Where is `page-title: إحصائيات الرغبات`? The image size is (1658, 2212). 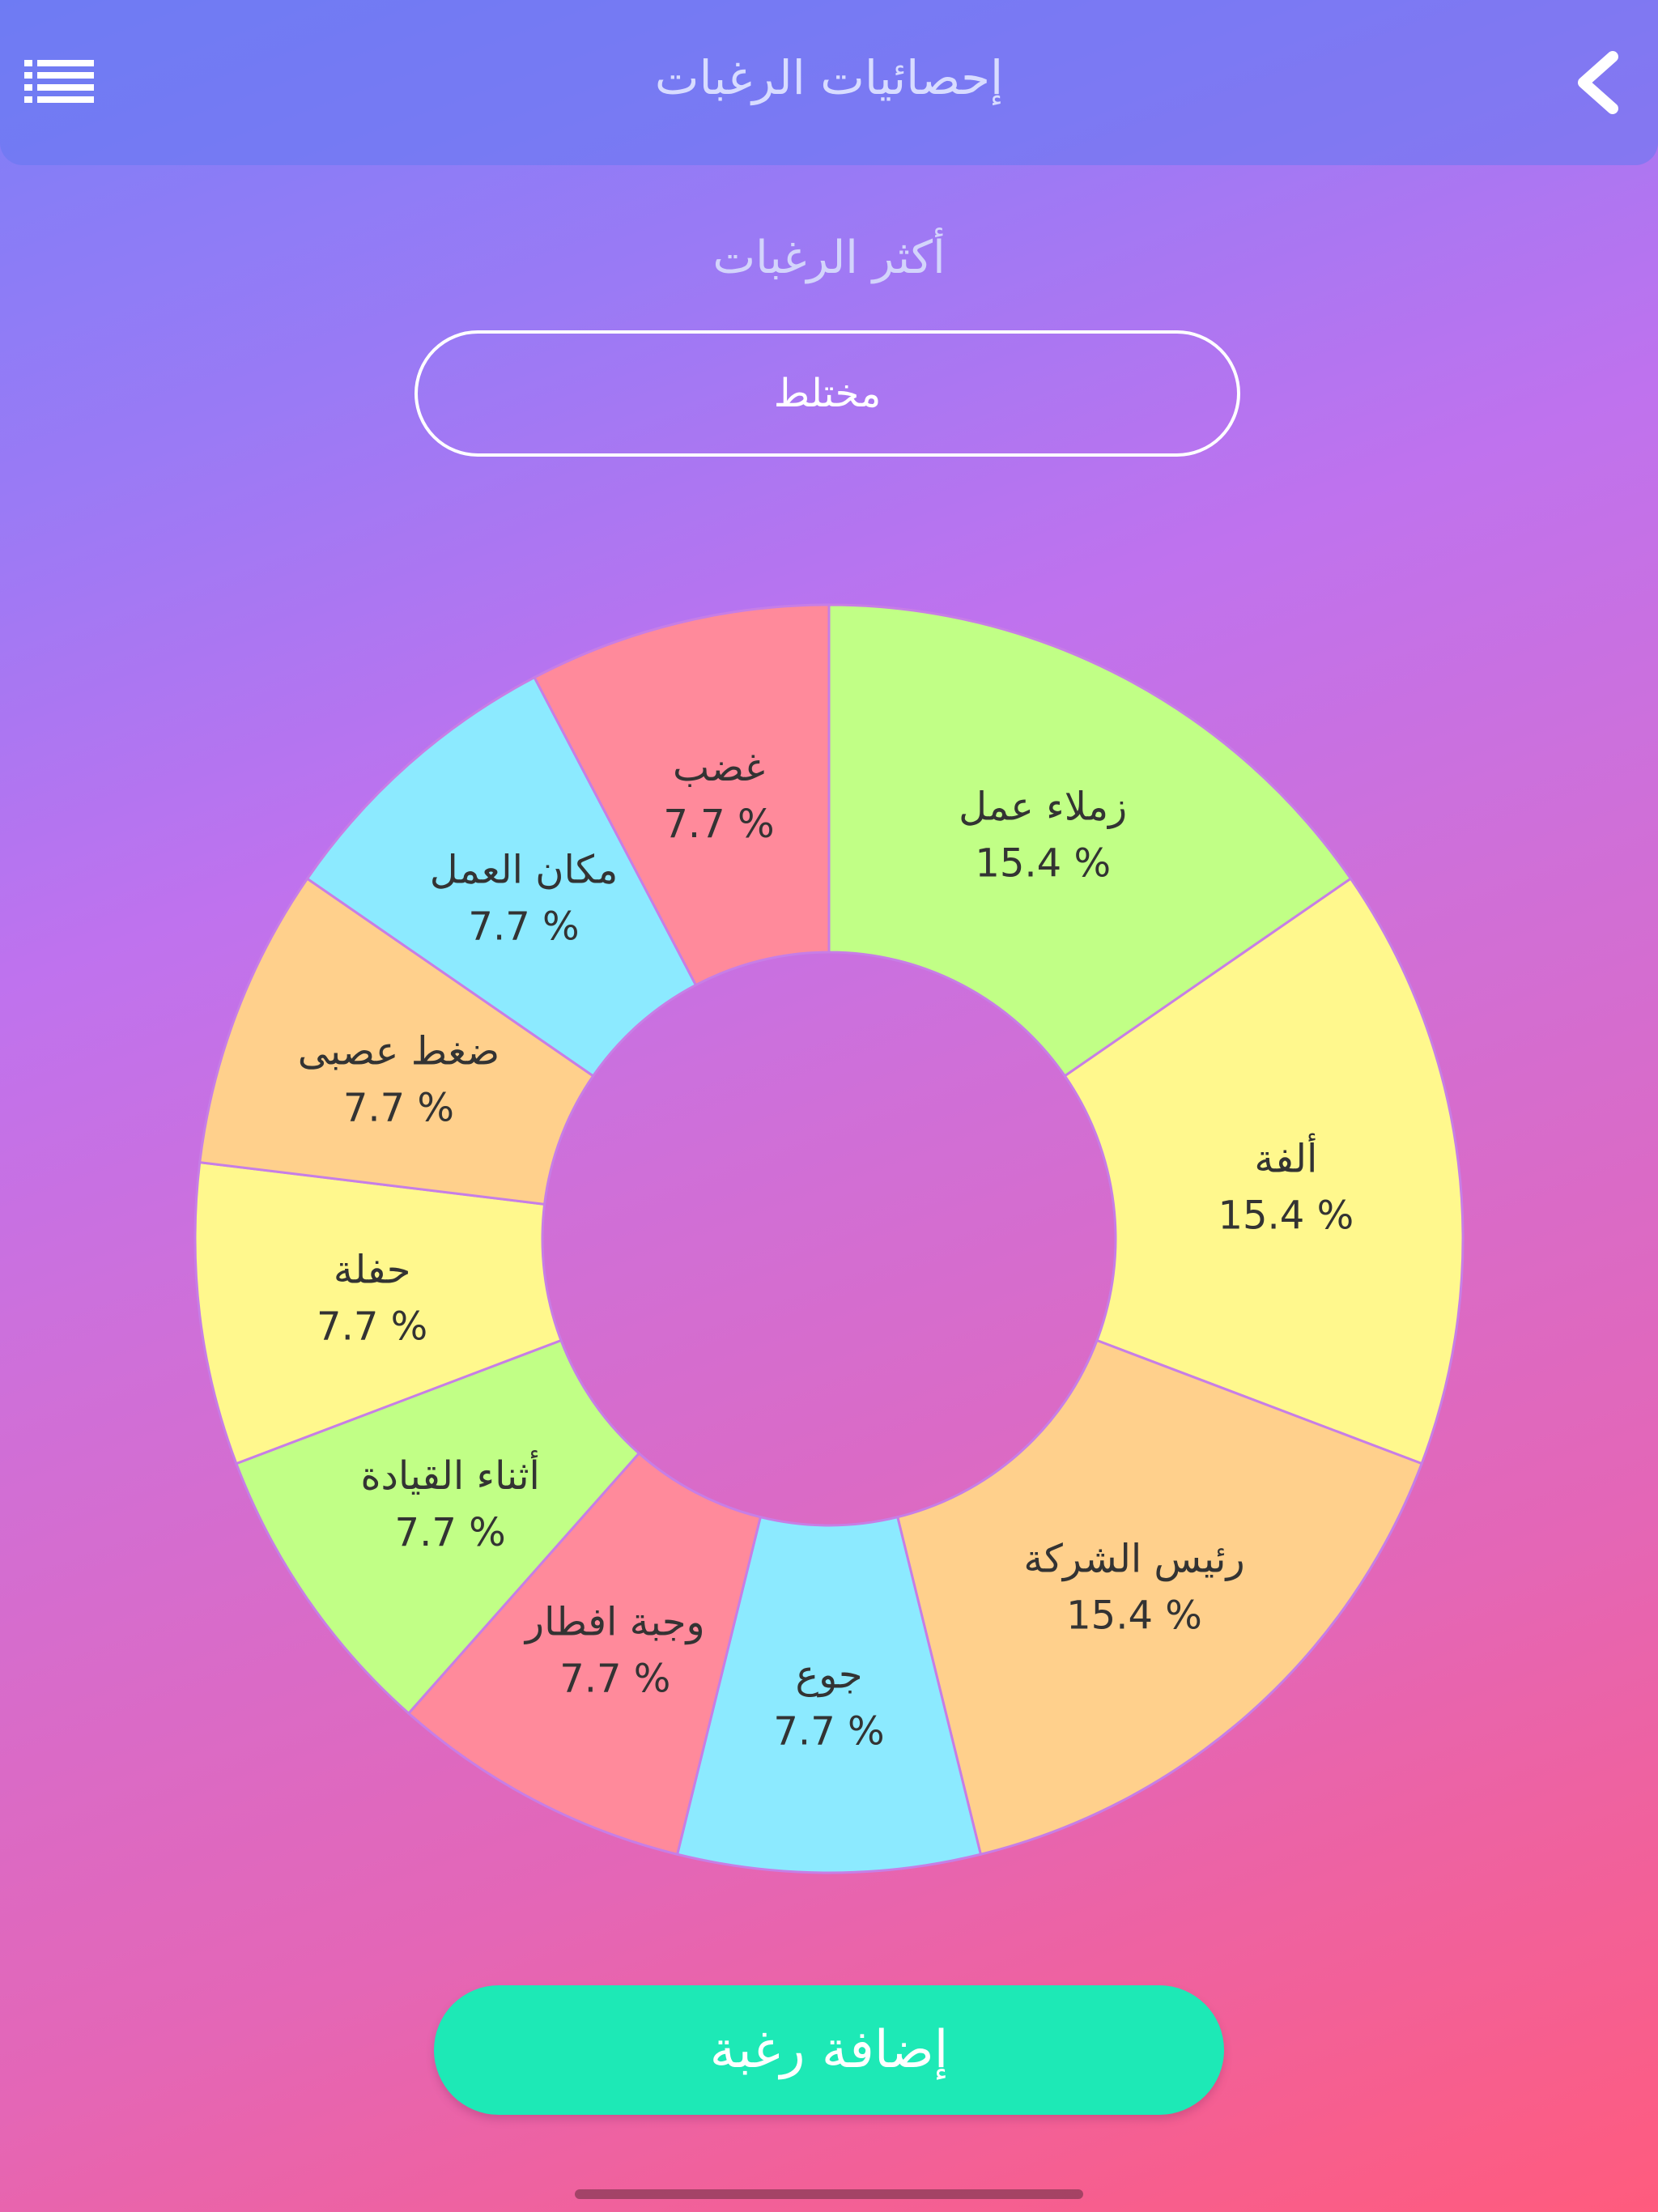
page-title: إحصائيات الرغبات is located at coordinates (829, 77).